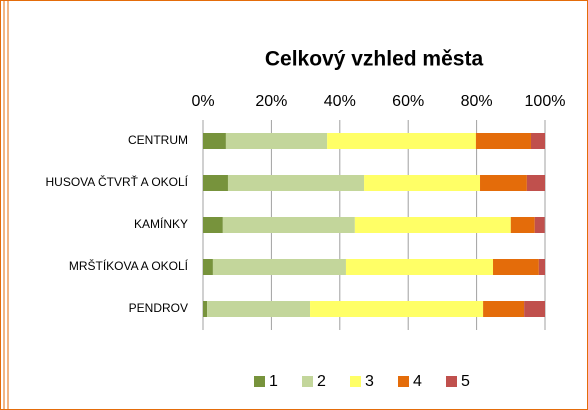 Image resolution: width=588 pixels, height=410 pixels. Describe the element at coordinates (465, 381) in the screenshot. I see `legend-label: 5` at that location.